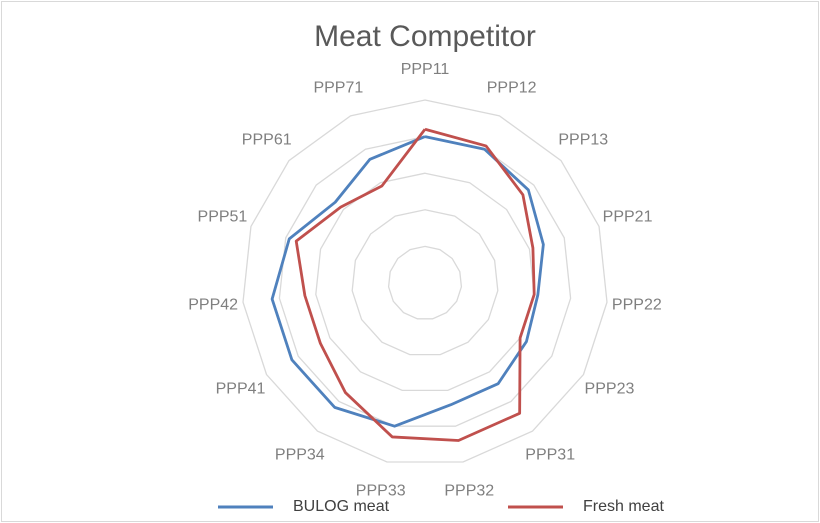  Describe the element at coordinates (425, 36) in the screenshot. I see `chart-title: Meat Competitor` at that location.